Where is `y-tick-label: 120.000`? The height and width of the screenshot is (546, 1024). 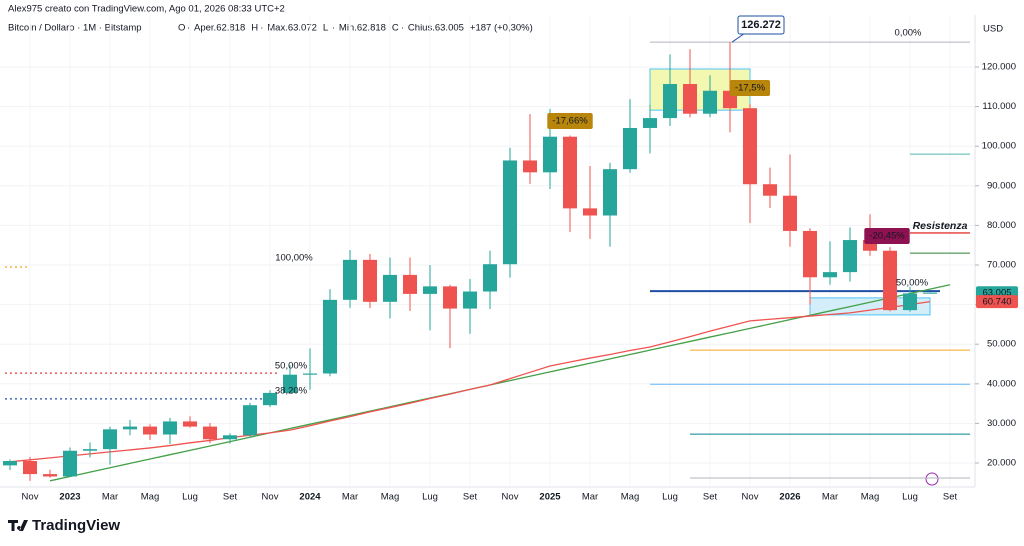
y-tick-label: 120.000 is located at coordinates (999, 67).